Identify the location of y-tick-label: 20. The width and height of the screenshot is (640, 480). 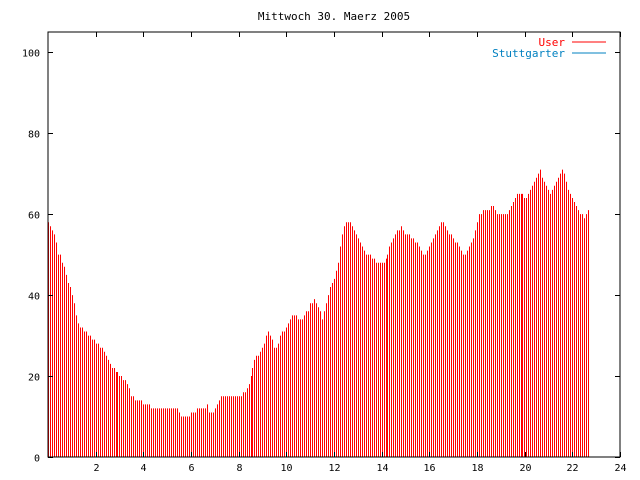
(34, 378).